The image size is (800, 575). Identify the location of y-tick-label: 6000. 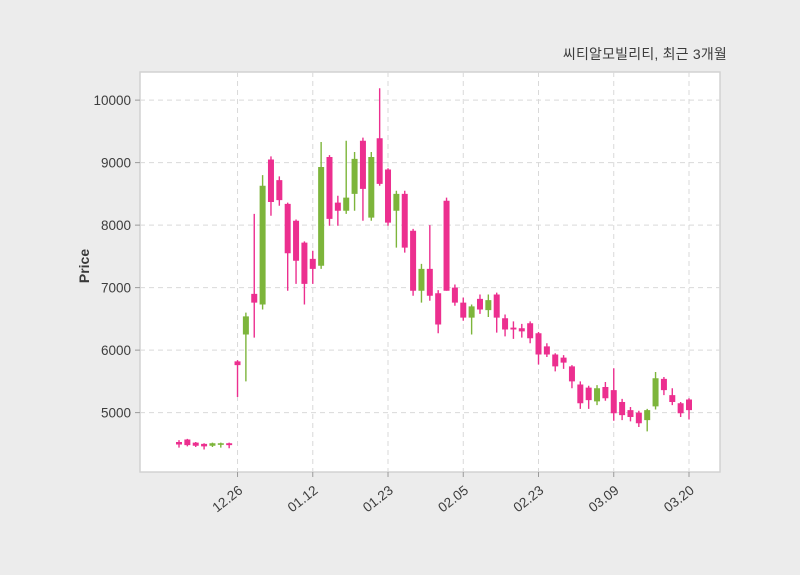
(116, 350).